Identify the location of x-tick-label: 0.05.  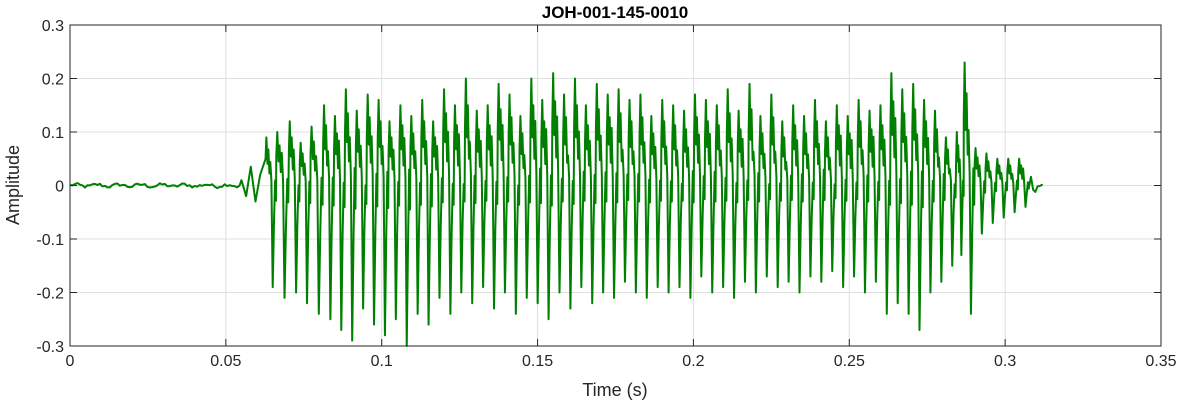
(225, 361).